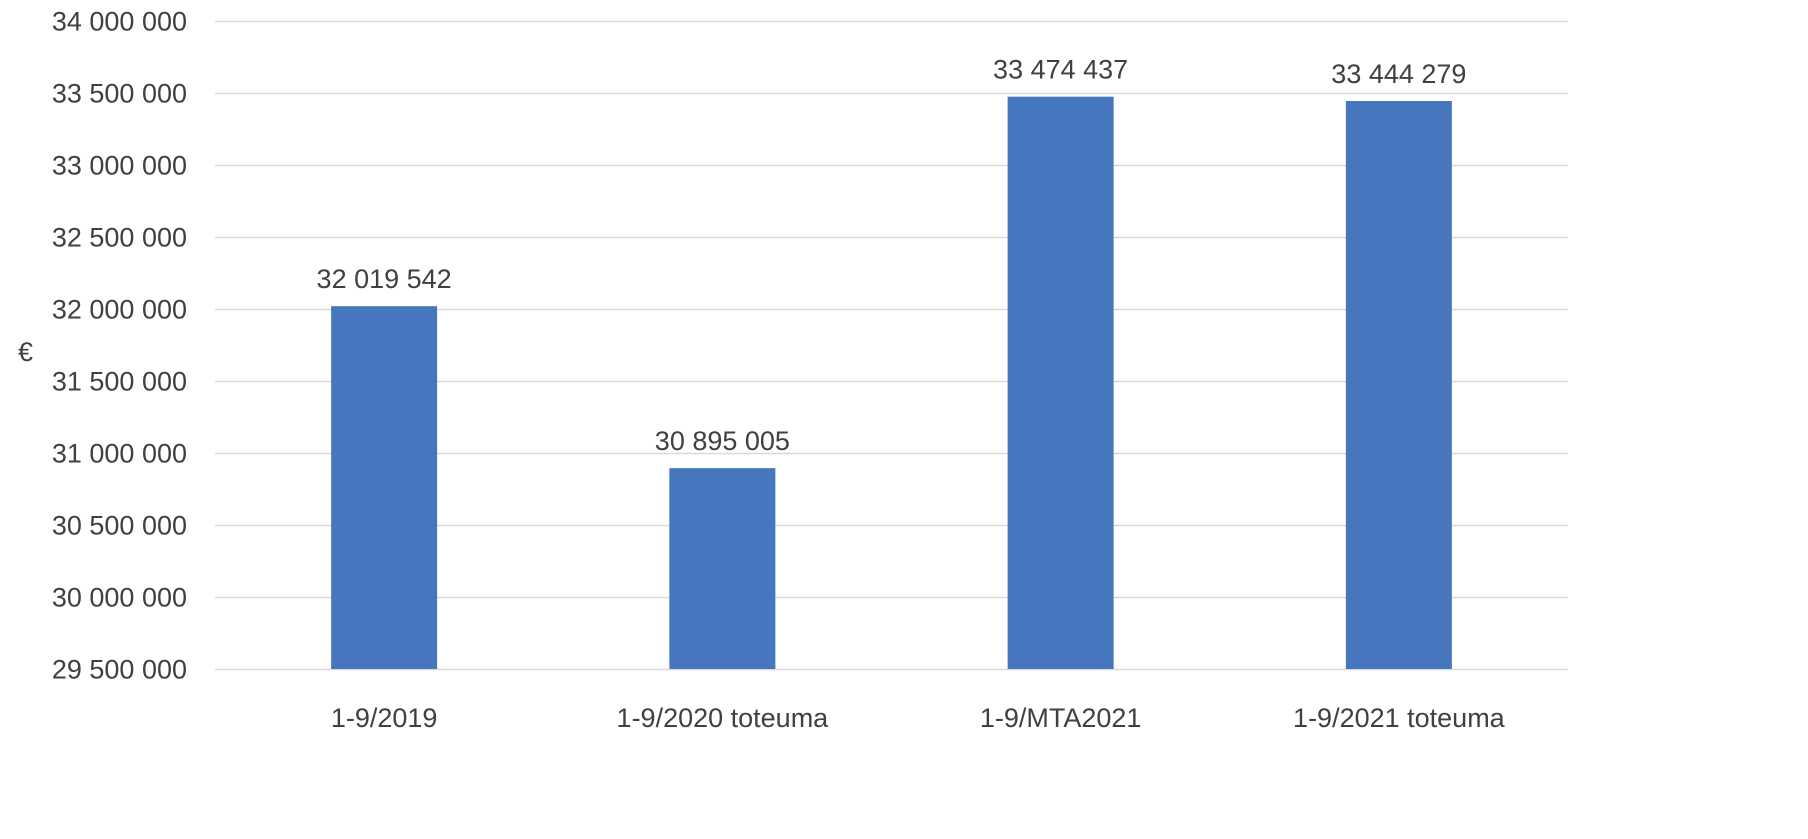  Describe the element at coordinates (119, 454) in the screenshot. I see `y-tick-label: 31 000 000` at that location.